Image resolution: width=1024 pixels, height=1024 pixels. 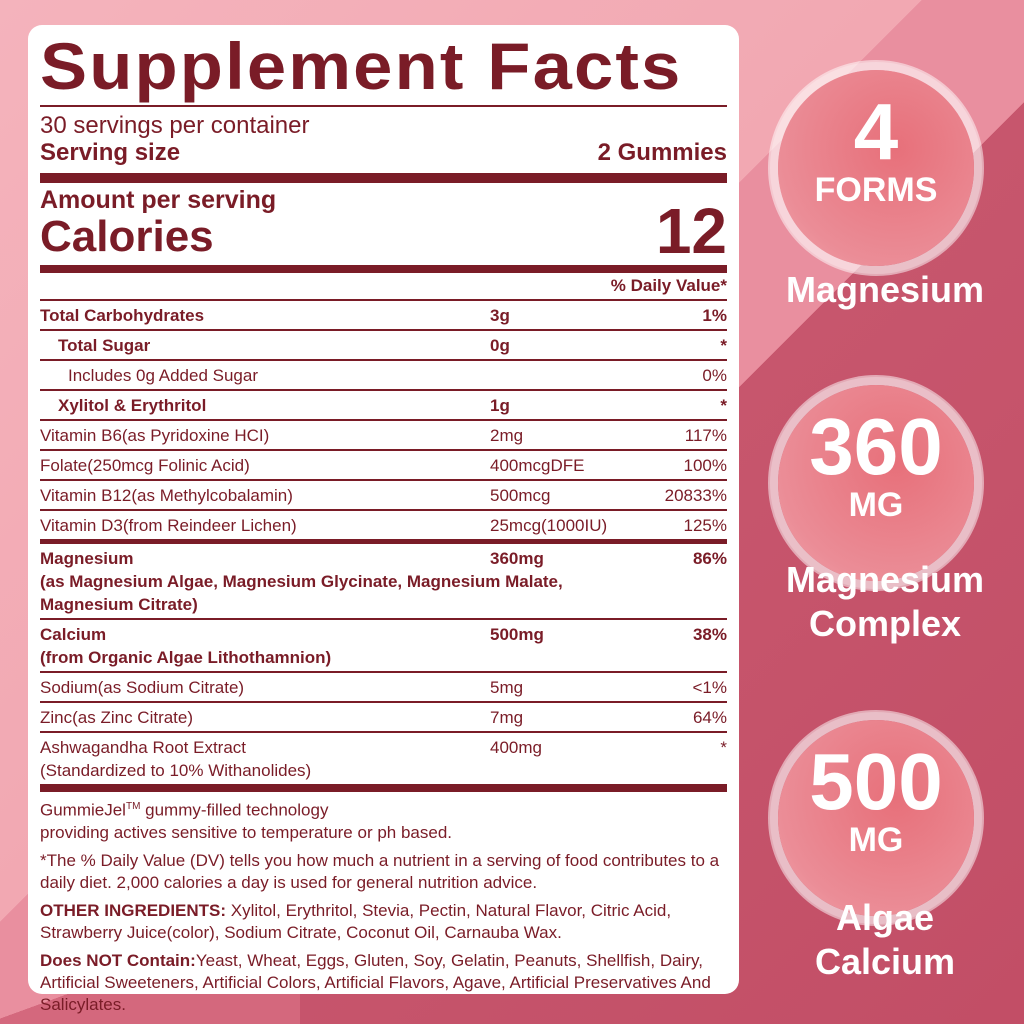 What do you see at coordinates (885, 289) in the screenshot?
I see `badge-caption: Magnesium` at bounding box center [885, 289].